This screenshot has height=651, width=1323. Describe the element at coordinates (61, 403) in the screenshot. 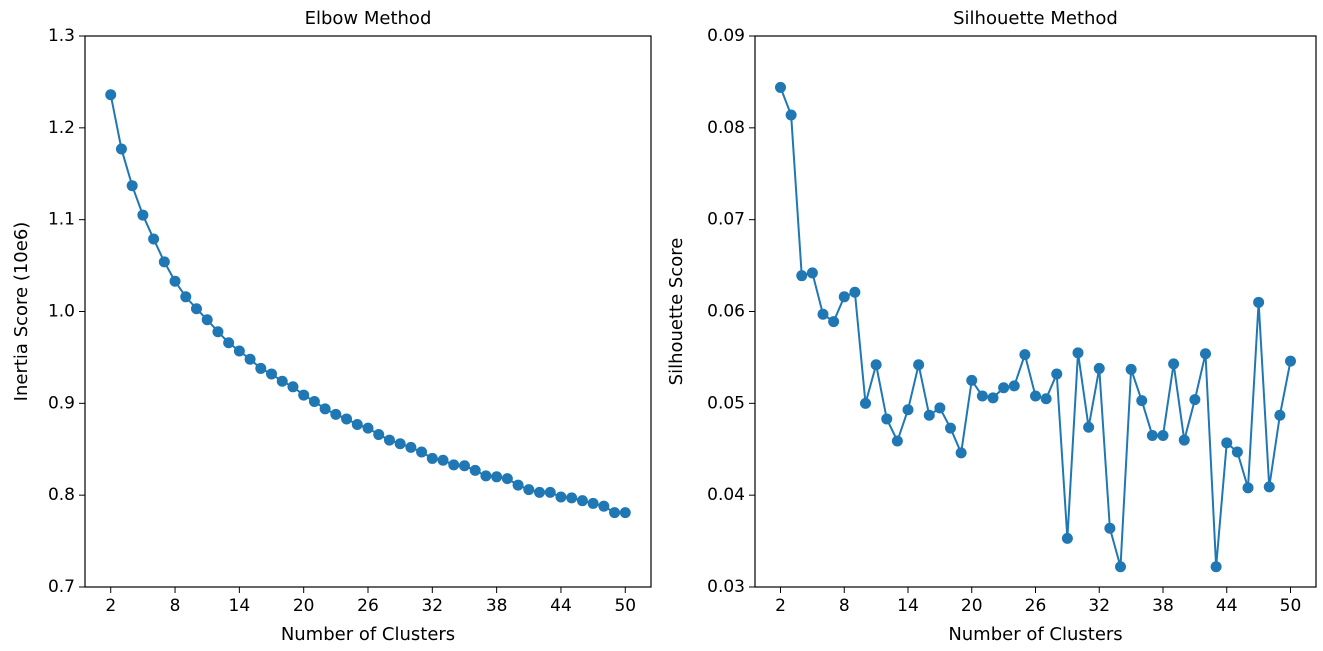

I see `y-tick-label: 0.9` at that location.